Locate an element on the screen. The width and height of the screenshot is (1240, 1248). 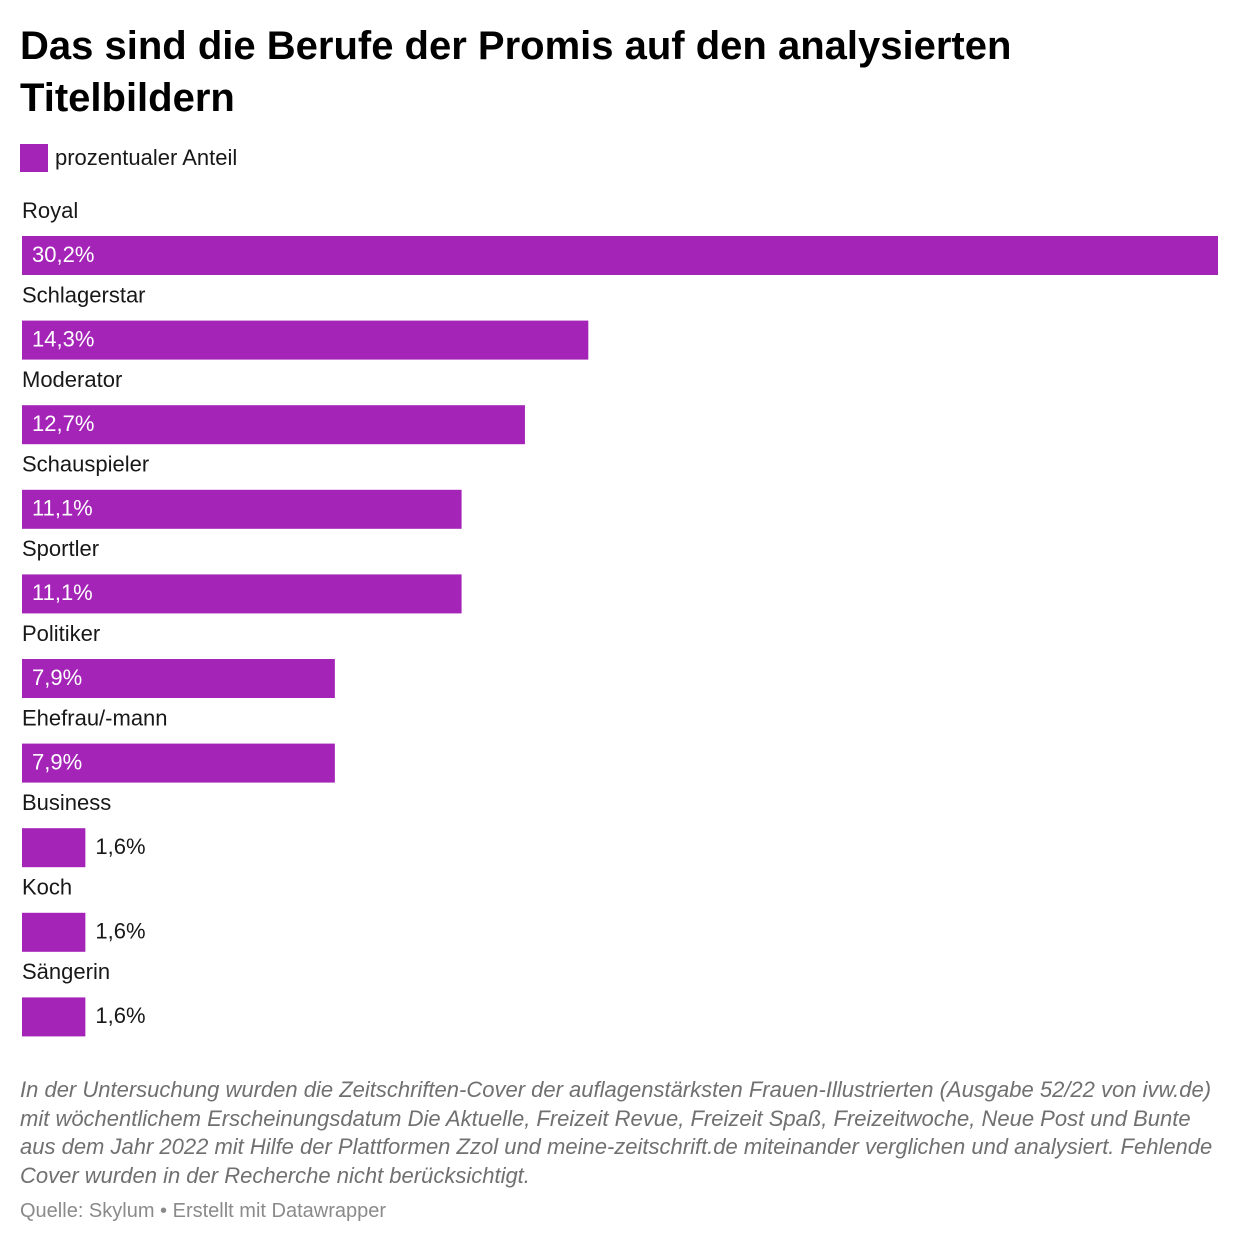
category-label: Koch is located at coordinates (47, 887).